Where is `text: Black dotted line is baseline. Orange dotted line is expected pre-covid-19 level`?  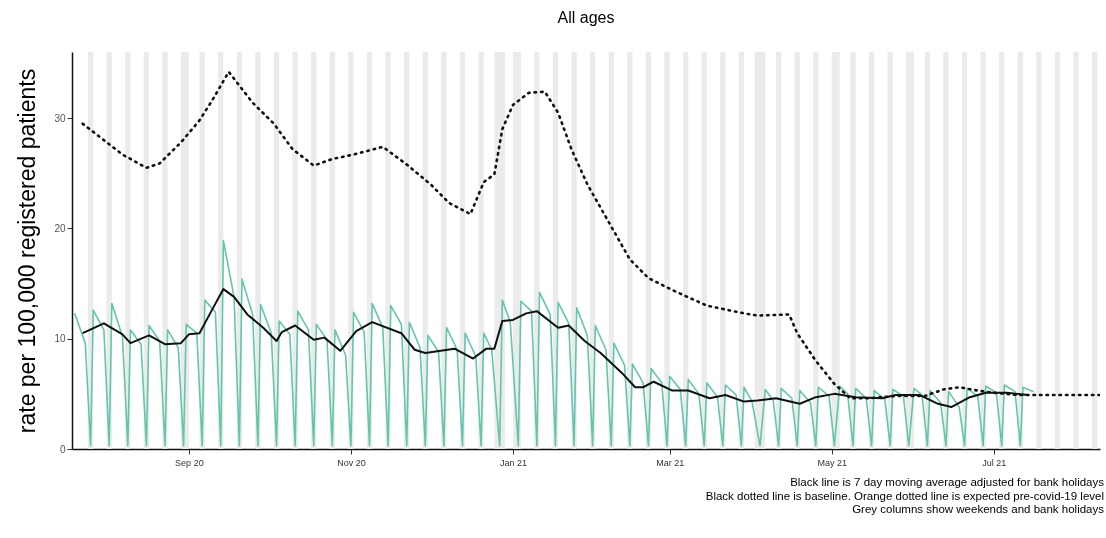
text: Black dotted line is baseline. Orange dotted line is expected pre-covid-19 level is located at coordinates (904, 495).